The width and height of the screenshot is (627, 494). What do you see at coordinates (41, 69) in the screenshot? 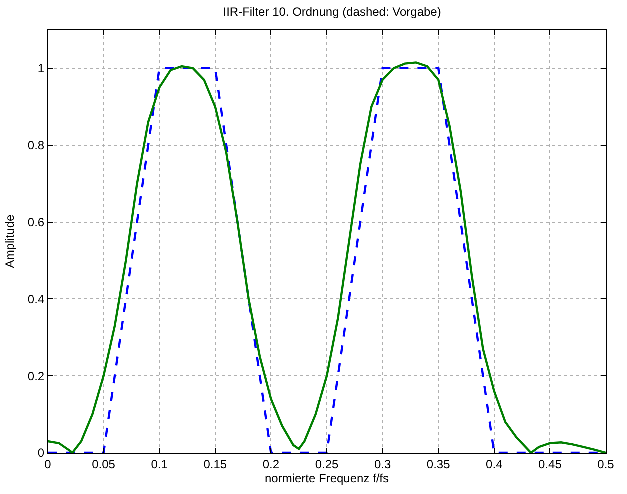
I see `y-tick-label: 1` at bounding box center [41, 69].